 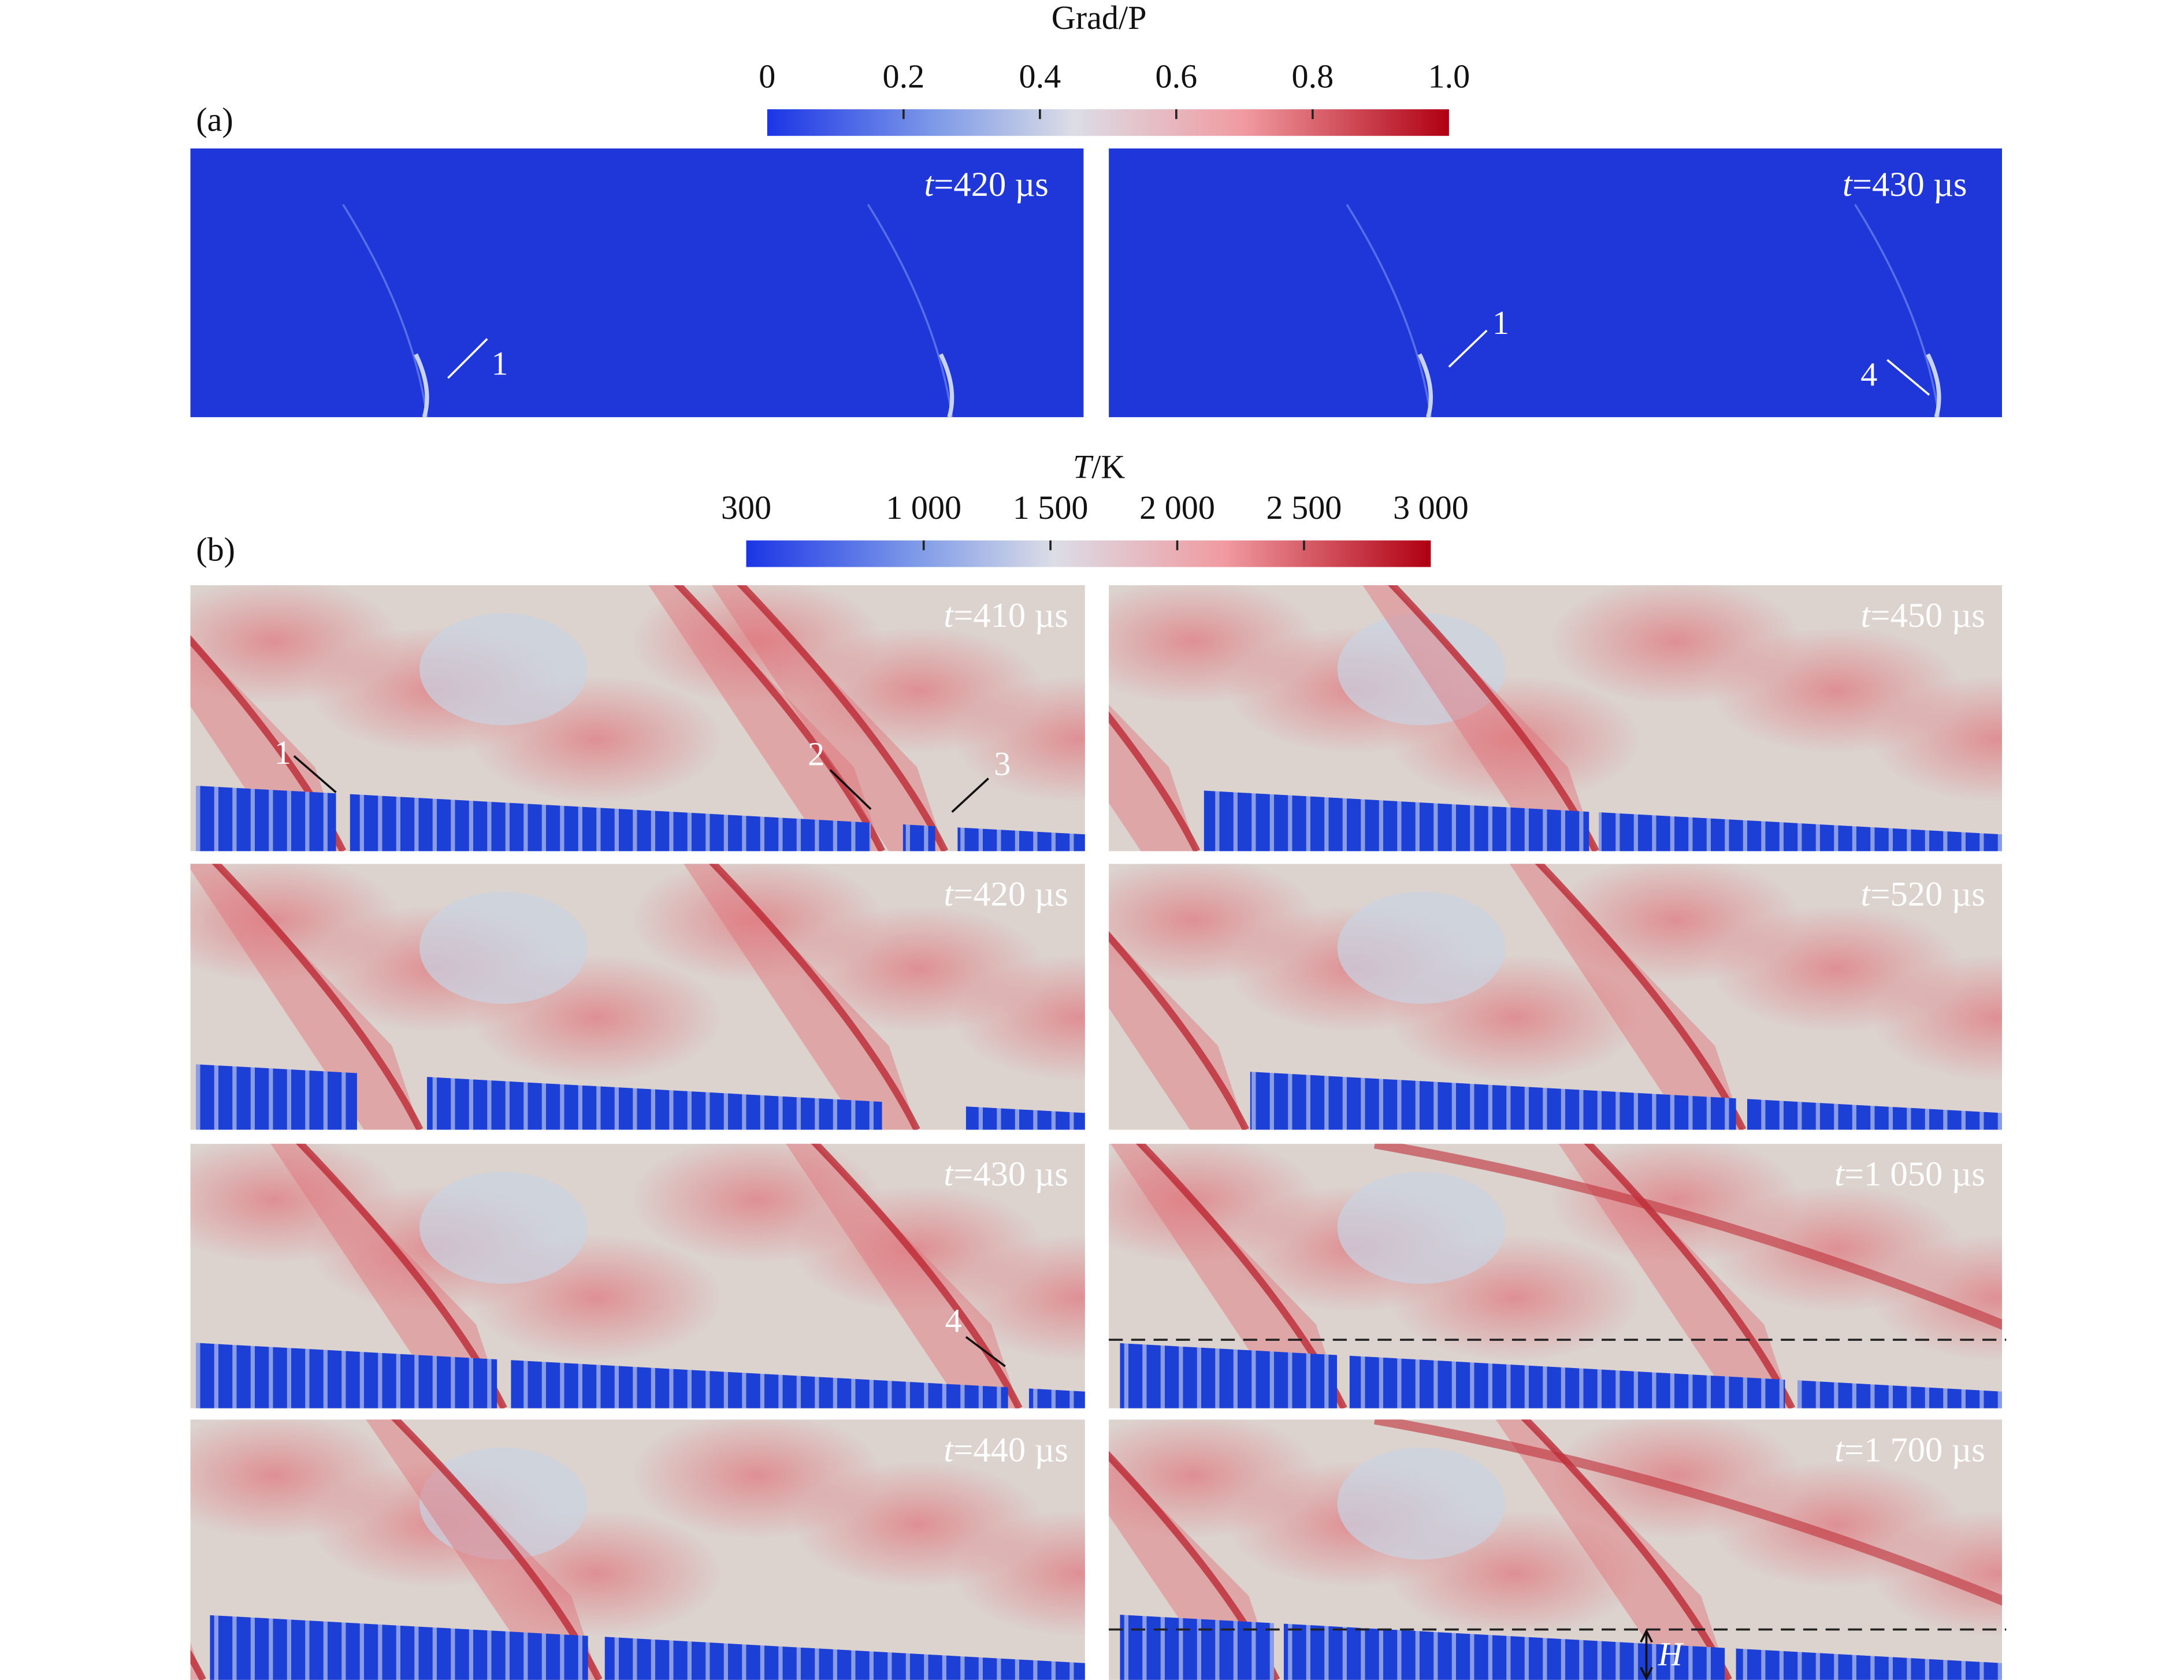 What do you see at coordinates (1099, 18) in the screenshot?
I see `colorbar-title: Grad/P` at bounding box center [1099, 18].